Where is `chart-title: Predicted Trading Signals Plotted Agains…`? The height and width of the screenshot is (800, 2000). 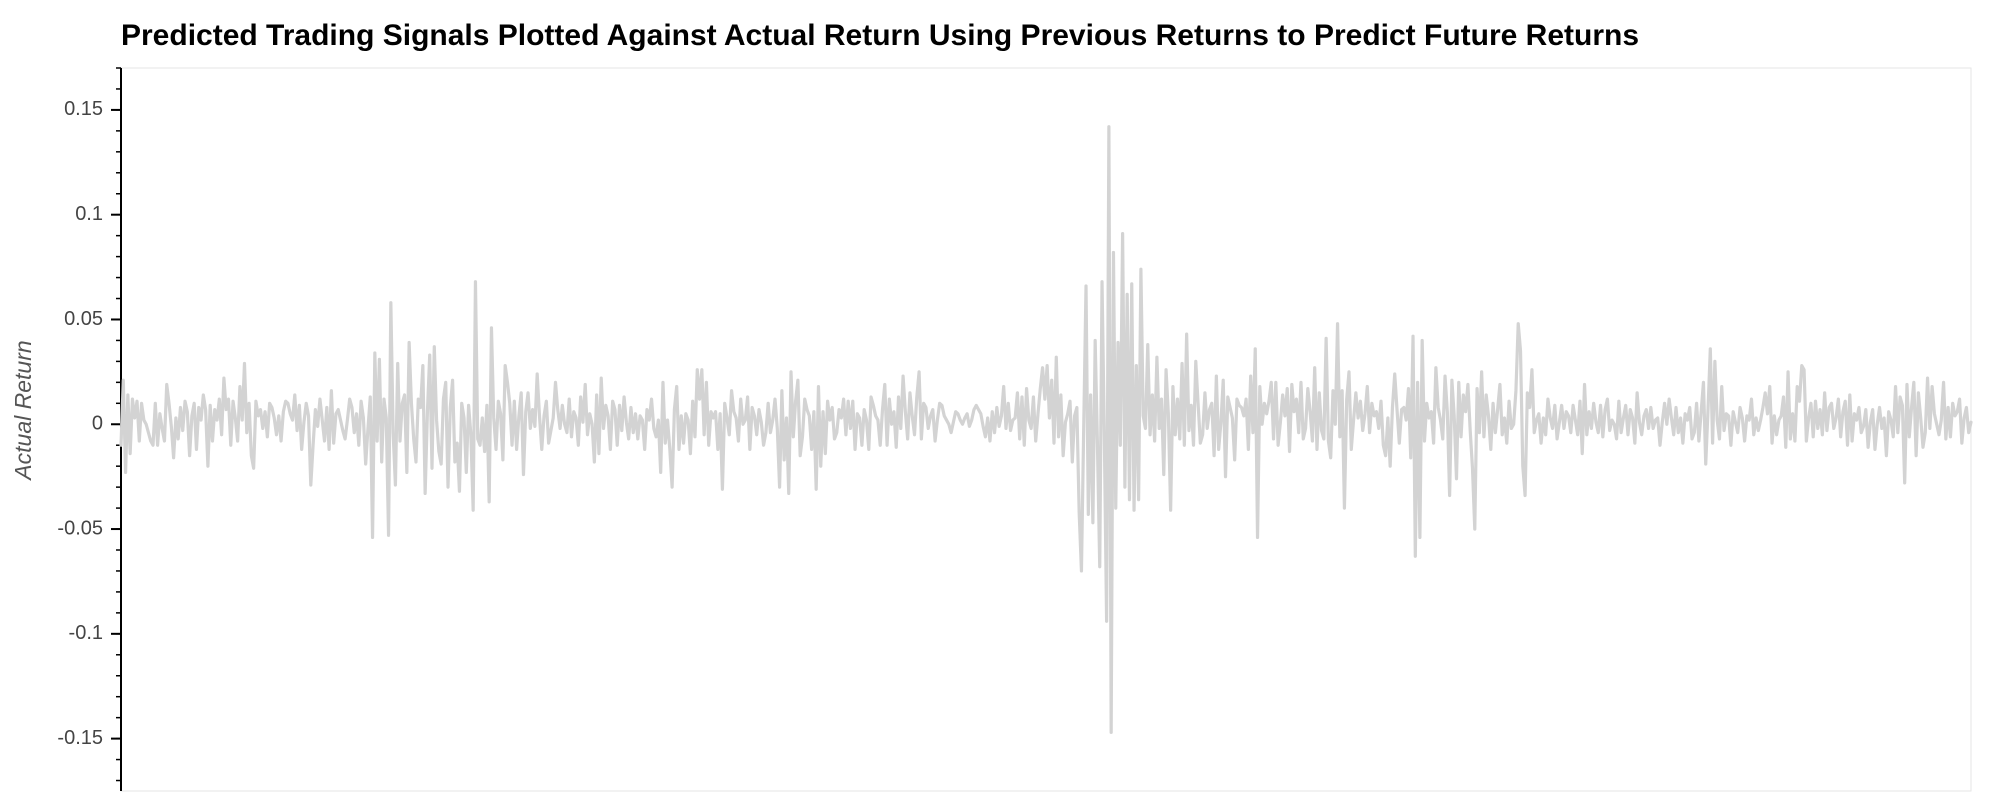 chart-title: Predicted Trading Signals Plotted Agains… is located at coordinates (880, 35).